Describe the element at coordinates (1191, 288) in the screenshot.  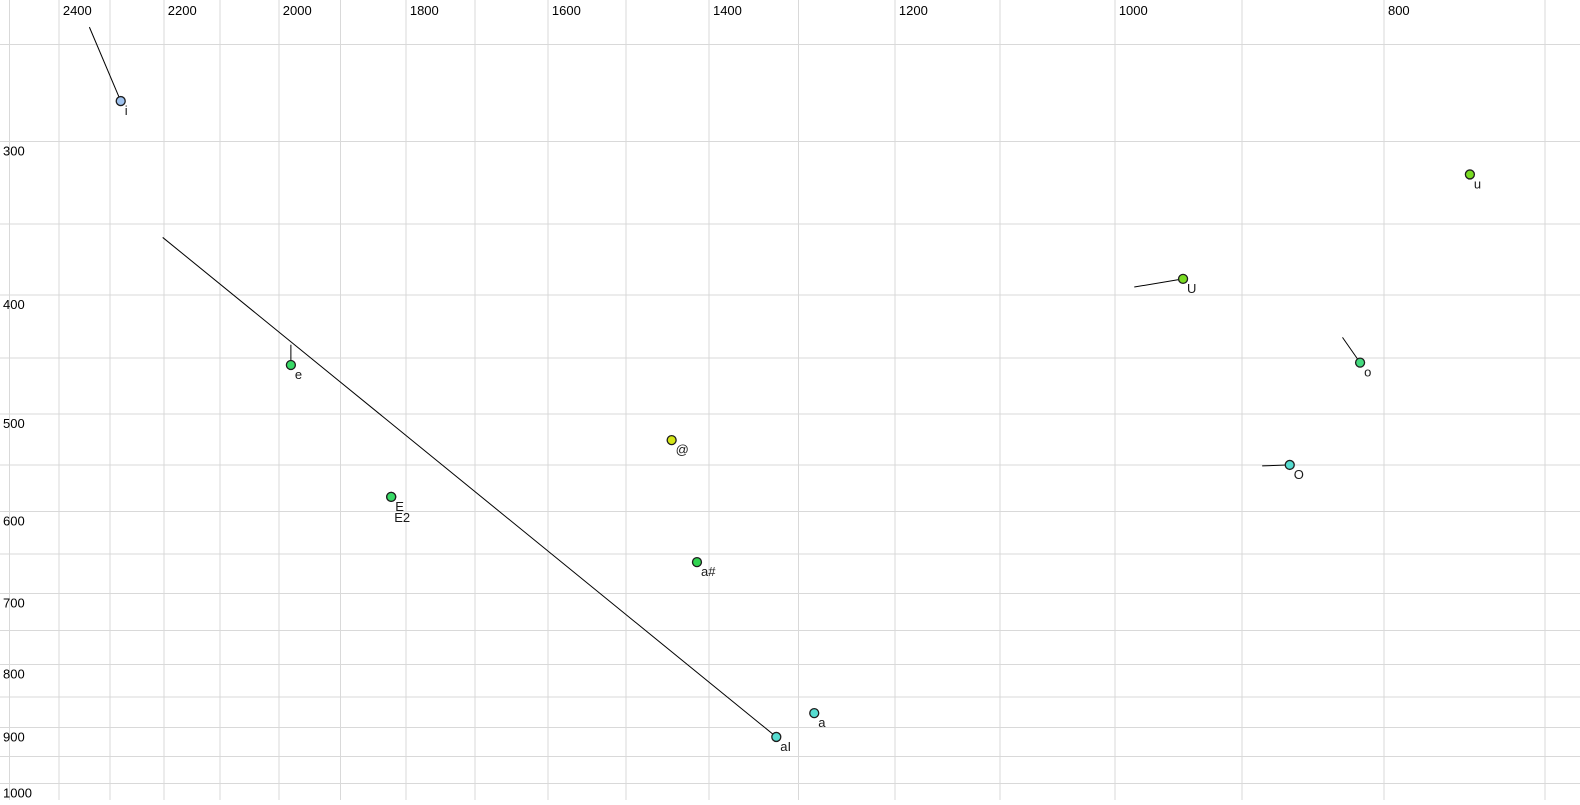
I see `vowel-point-label-U: U` at that location.